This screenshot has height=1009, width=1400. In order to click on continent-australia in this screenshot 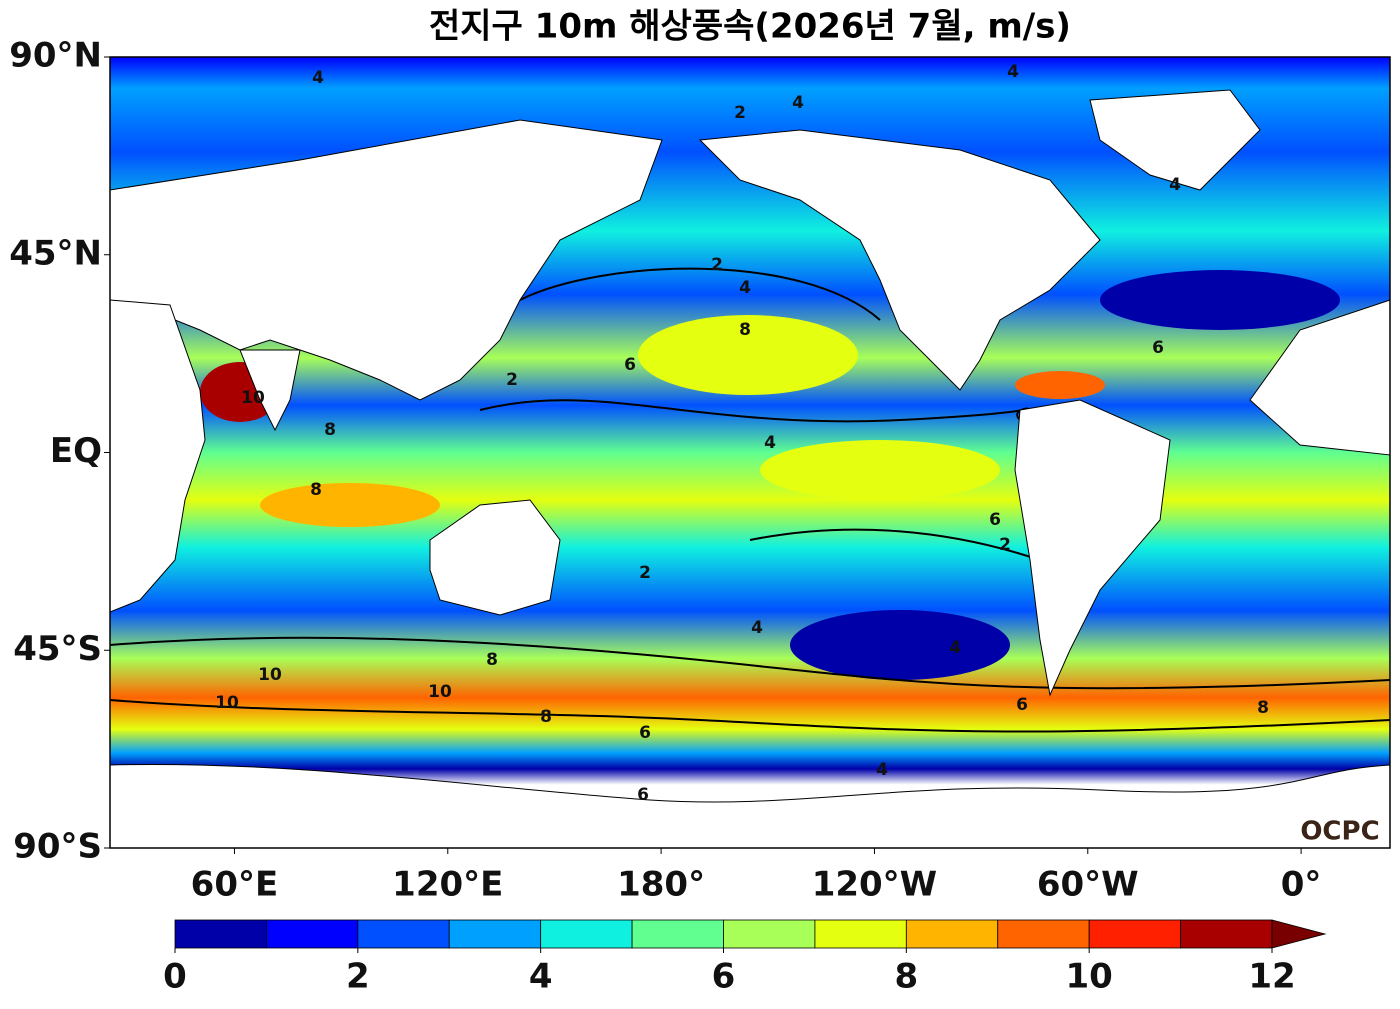, I will do `click(495, 557)`.